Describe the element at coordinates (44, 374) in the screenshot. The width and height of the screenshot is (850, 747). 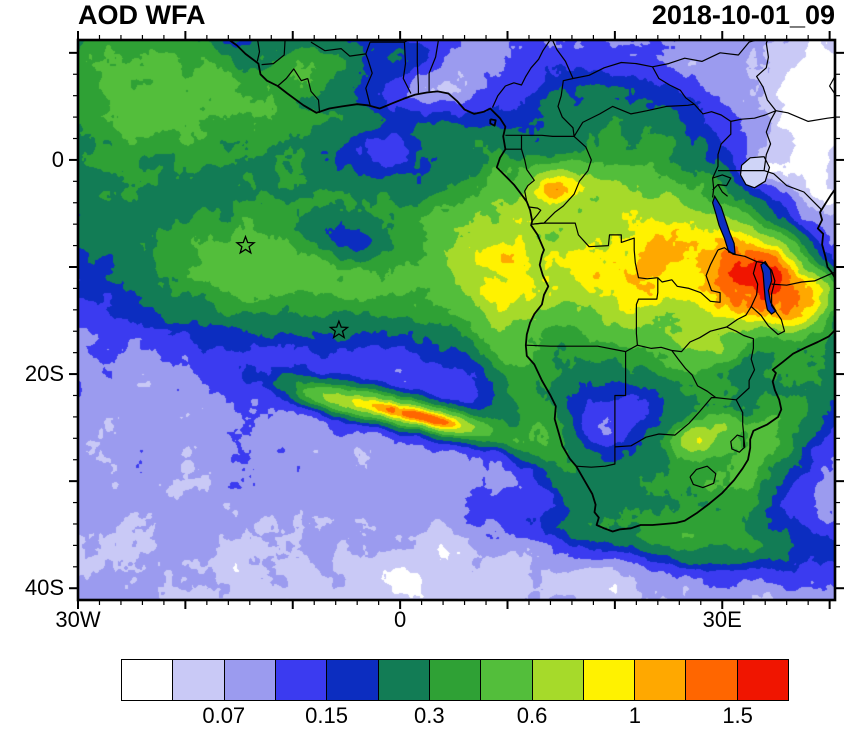
I see `lat-tick-label: 20S` at that location.